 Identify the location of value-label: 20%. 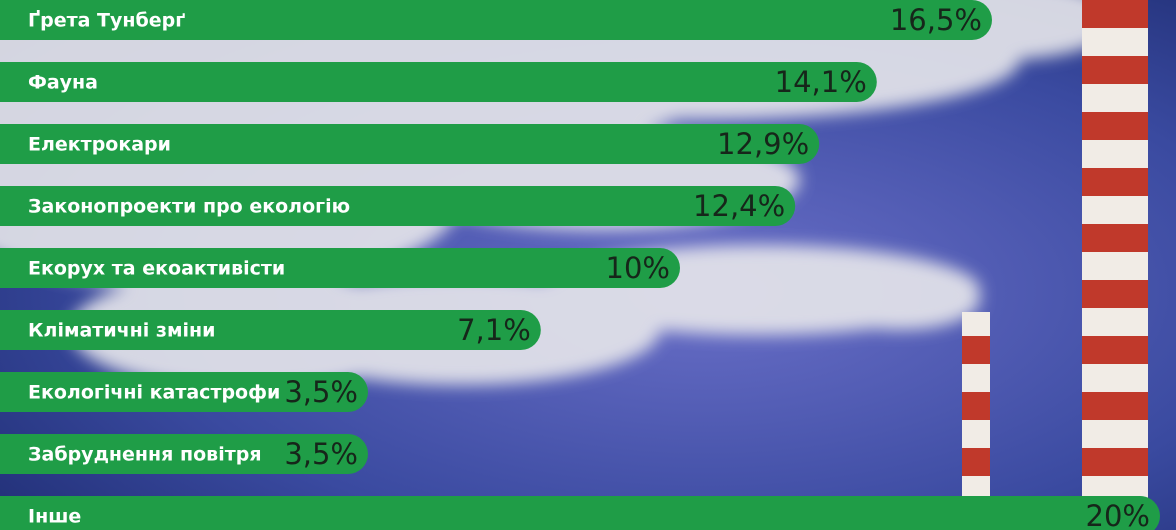
(1118, 514).